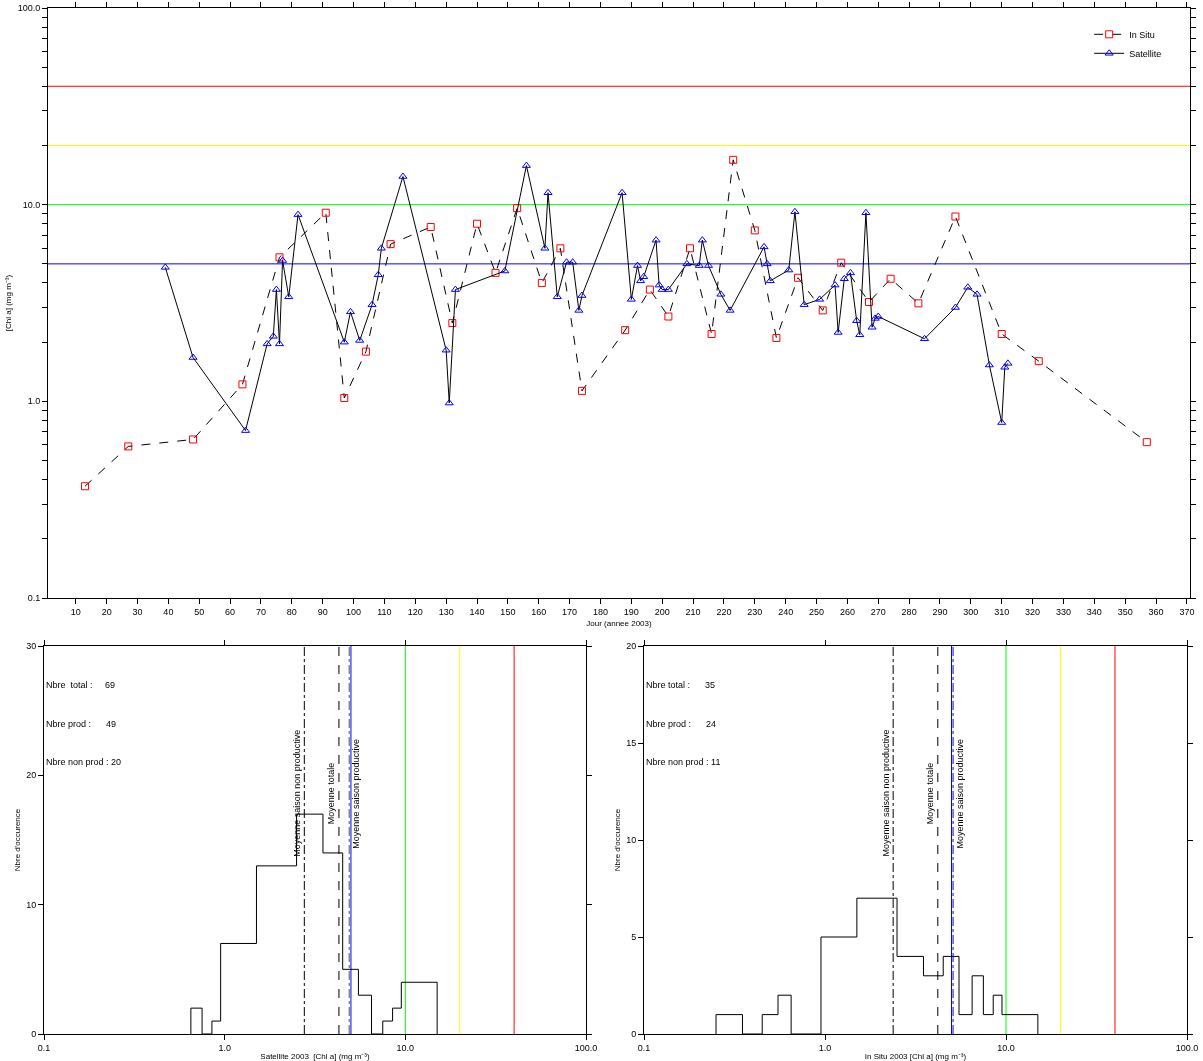 The height and width of the screenshot is (1061, 1203). What do you see at coordinates (878, 611) in the screenshot?
I see `x-tick-label: 270` at bounding box center [878, 611].